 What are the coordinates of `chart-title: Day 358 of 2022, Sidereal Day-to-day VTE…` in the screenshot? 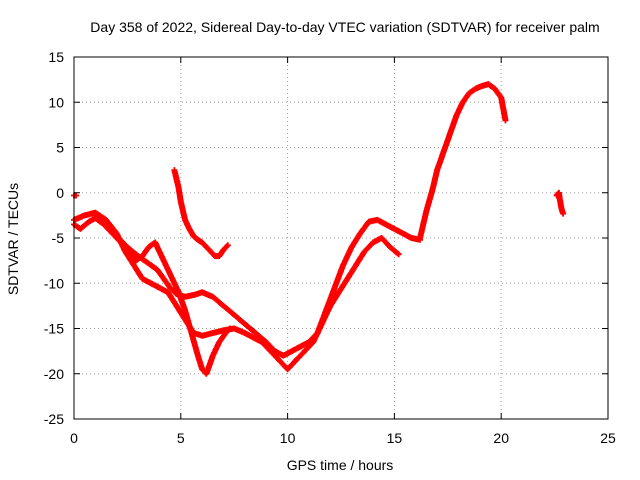 It's located at (344, 27).